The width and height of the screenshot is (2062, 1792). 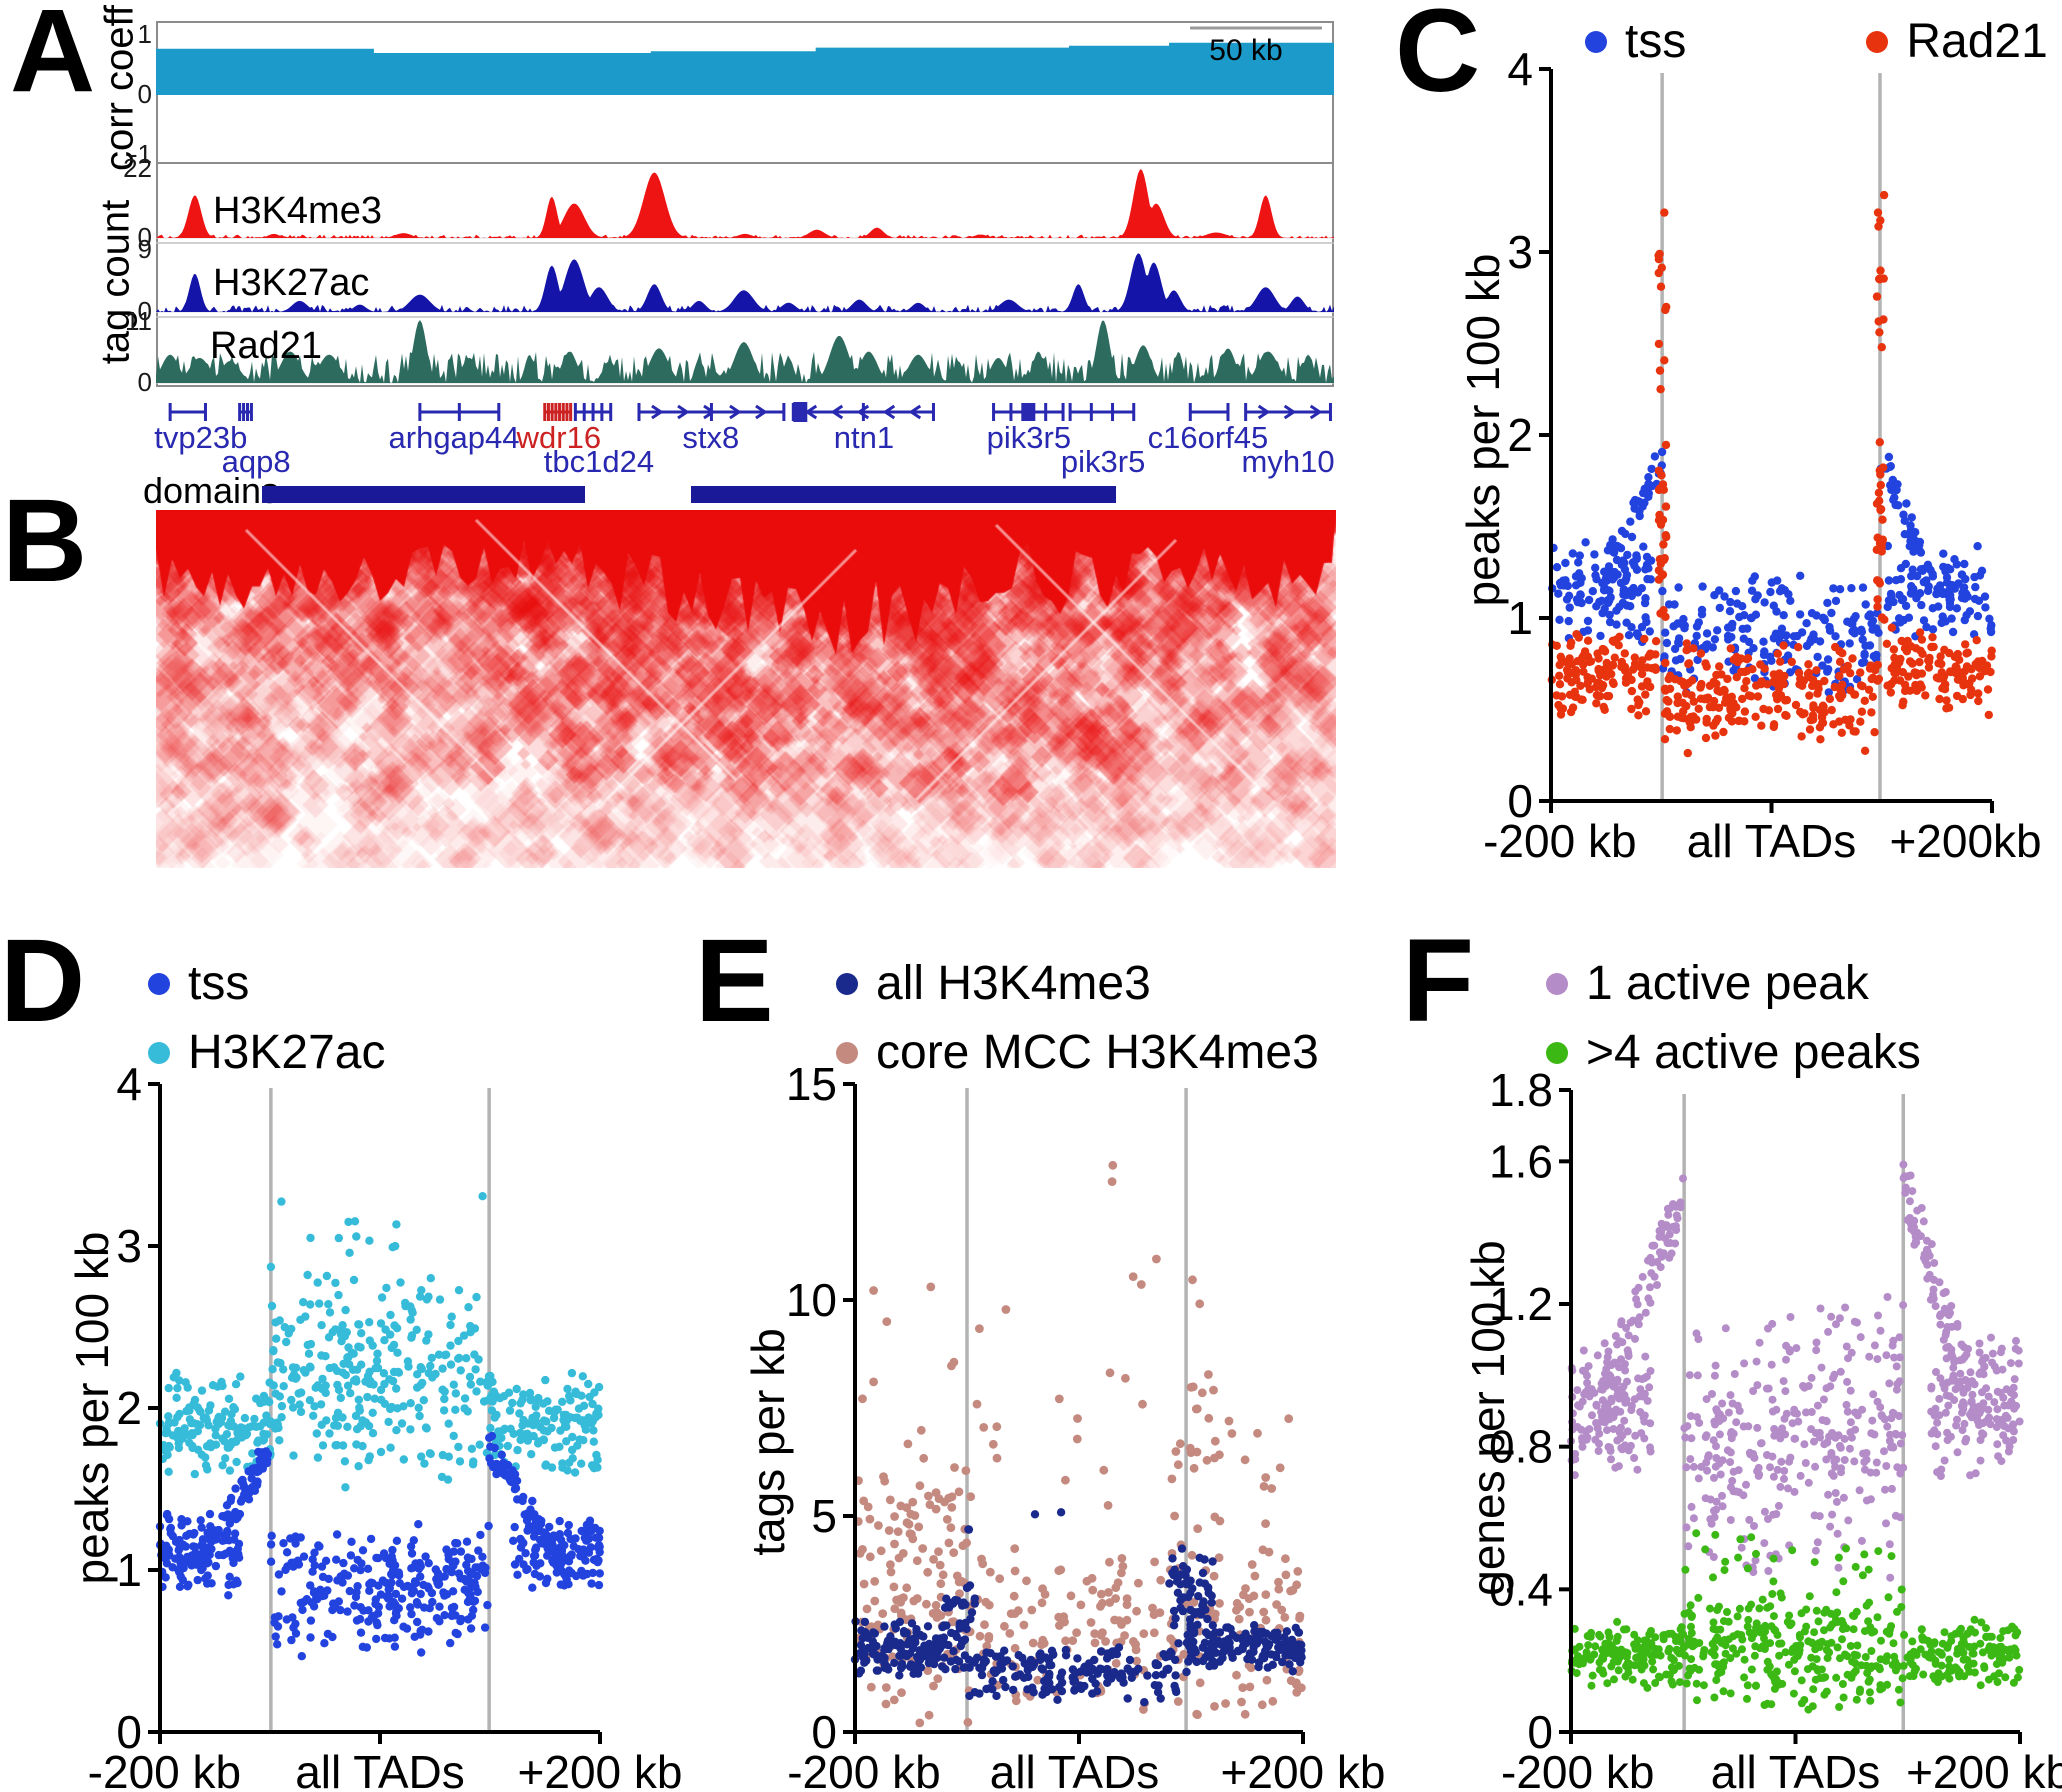 I want to click on track-label-h3k27ac: H3K27ac, so click(x=291, y=283).